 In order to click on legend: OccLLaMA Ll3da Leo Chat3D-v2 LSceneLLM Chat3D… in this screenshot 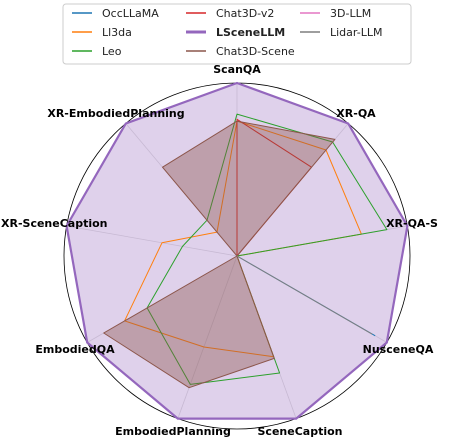, I will do `click(237, 34)`.